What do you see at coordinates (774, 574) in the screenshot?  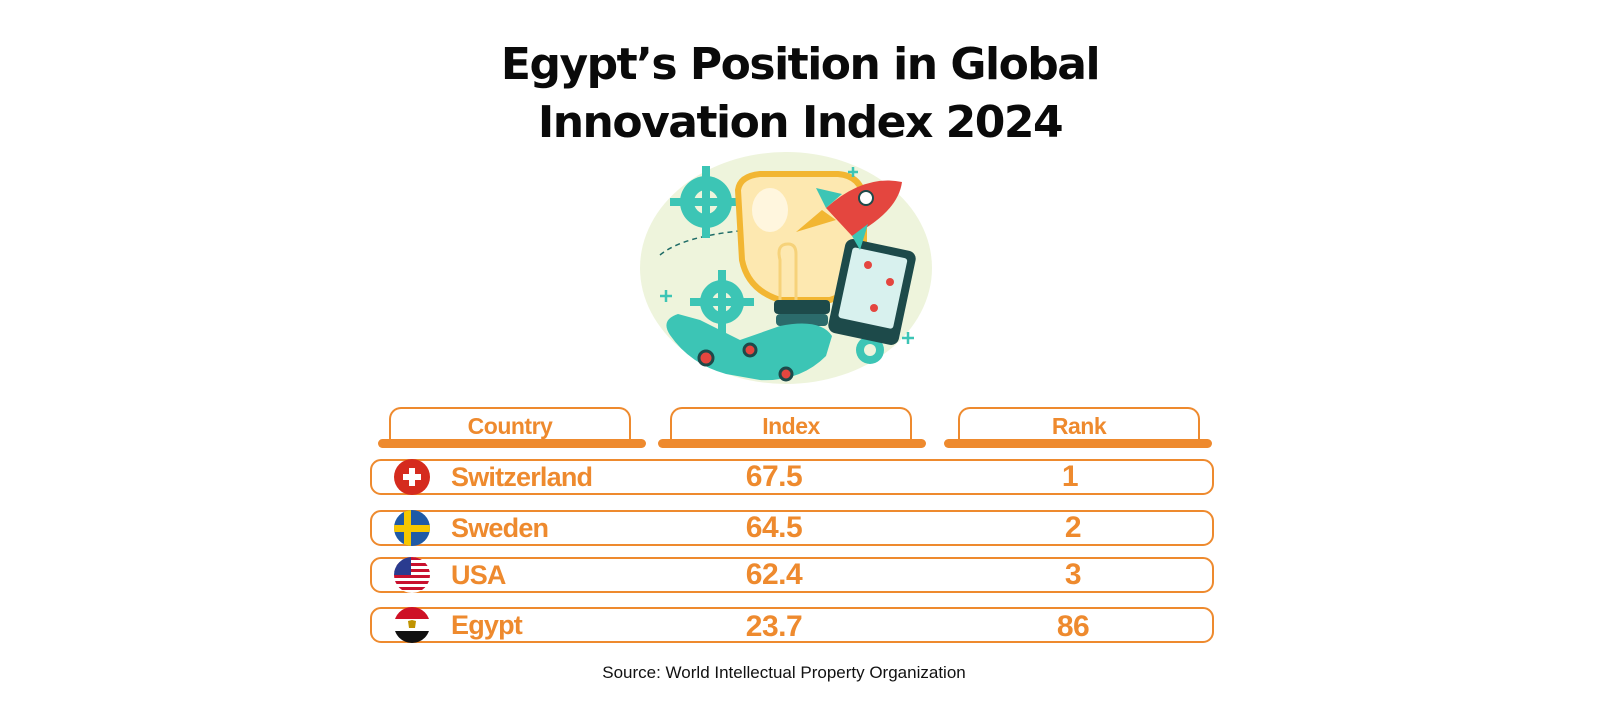 I see `index-value: 62.4` at bounding box center [774, 574].